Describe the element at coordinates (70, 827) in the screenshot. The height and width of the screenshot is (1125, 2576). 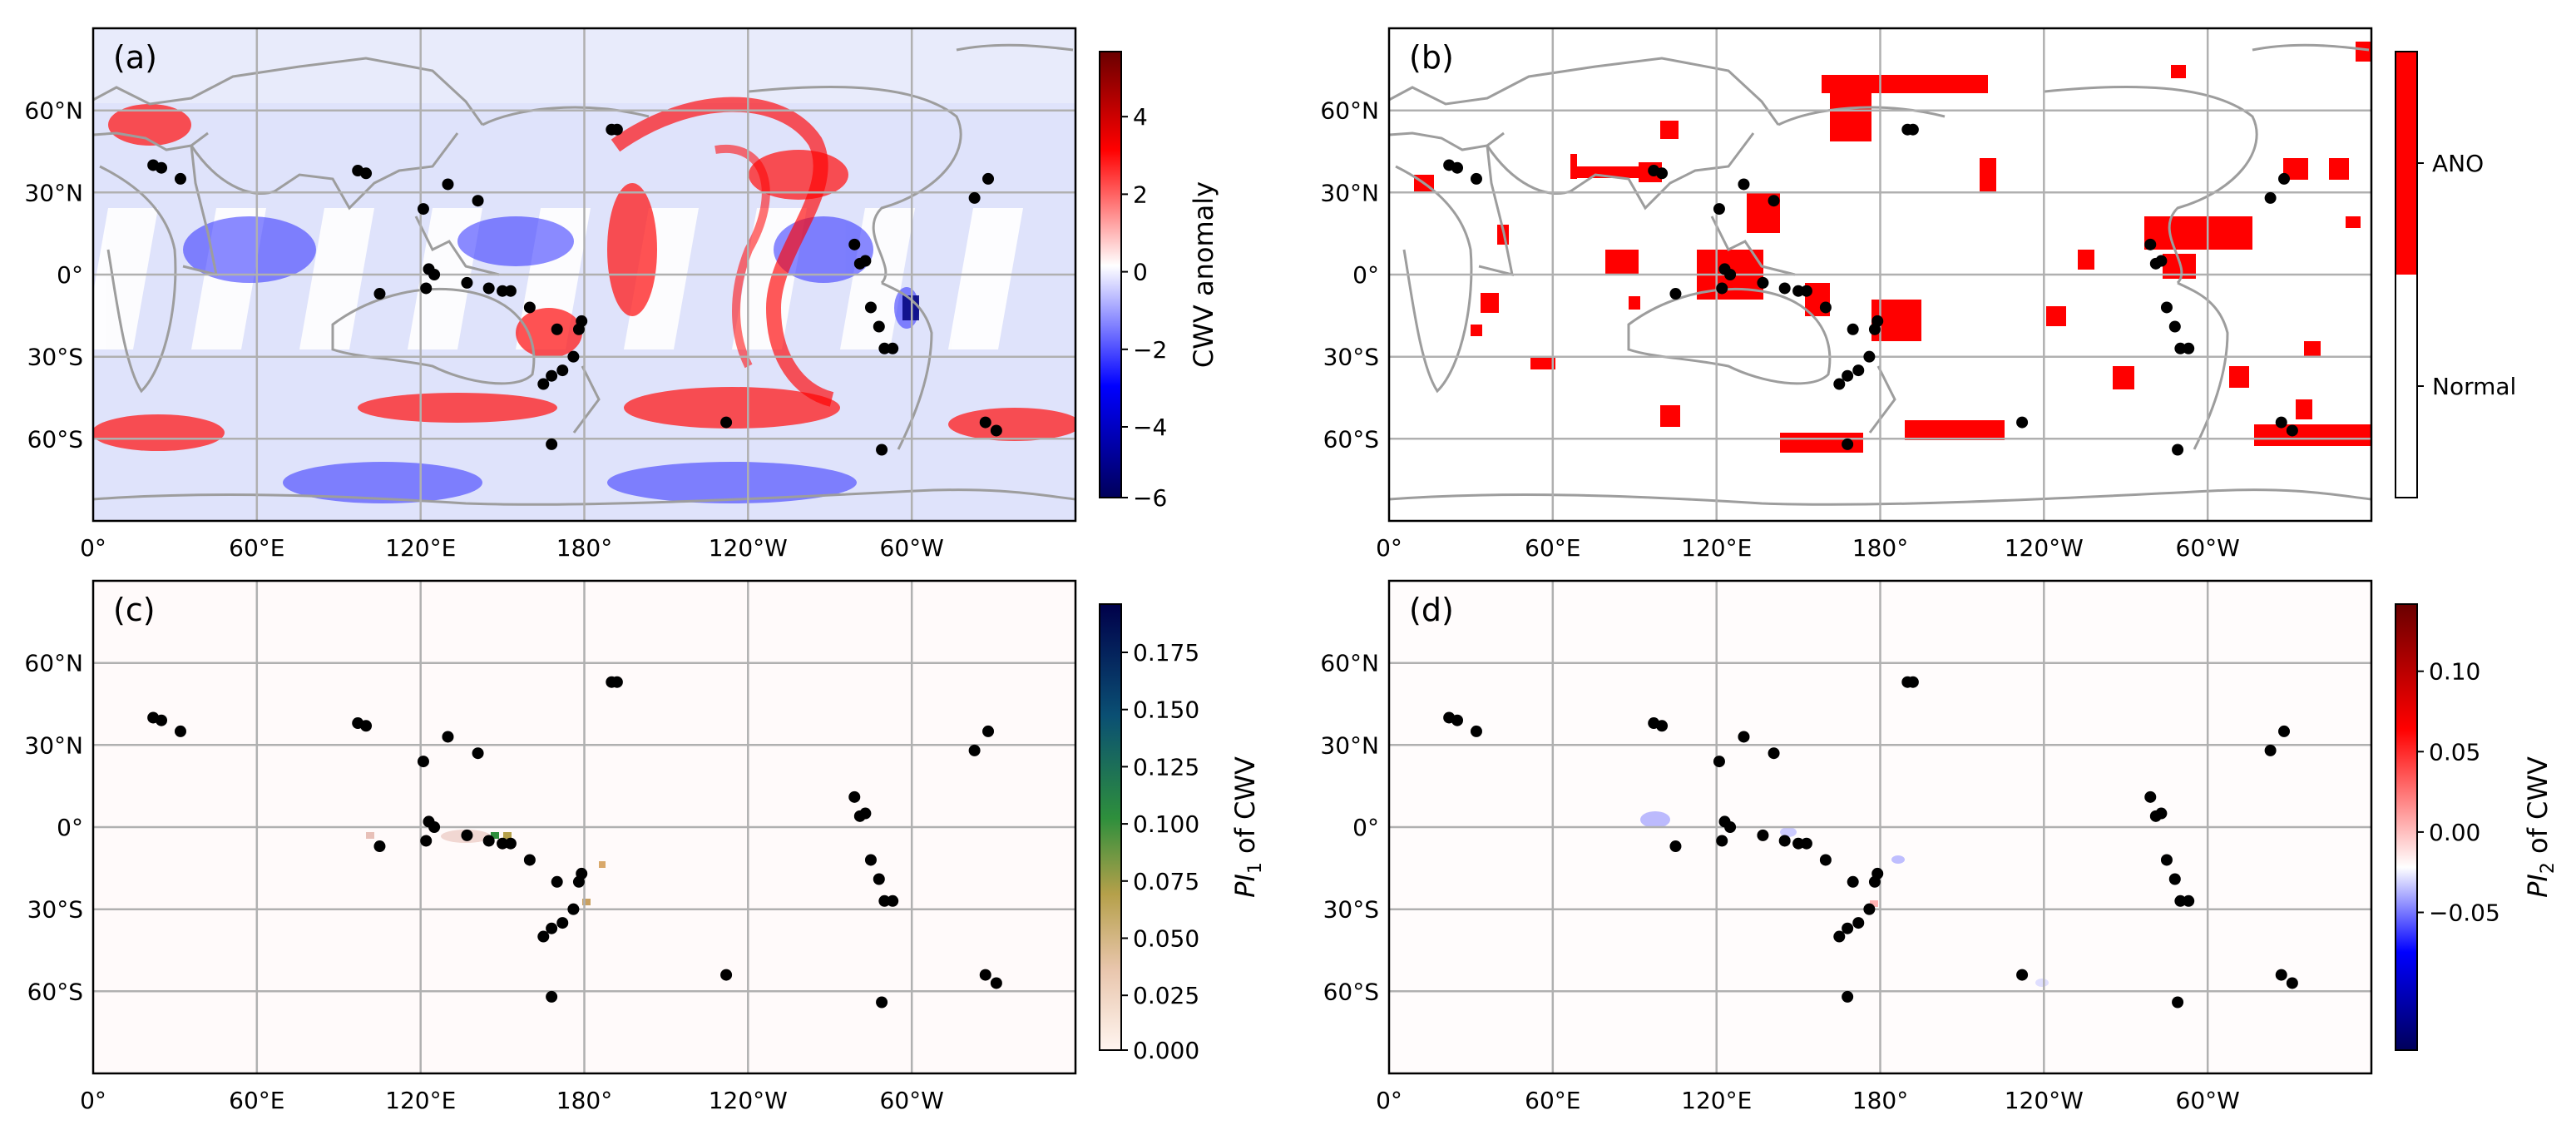
I see `y-tick-label: 0°` at that location.